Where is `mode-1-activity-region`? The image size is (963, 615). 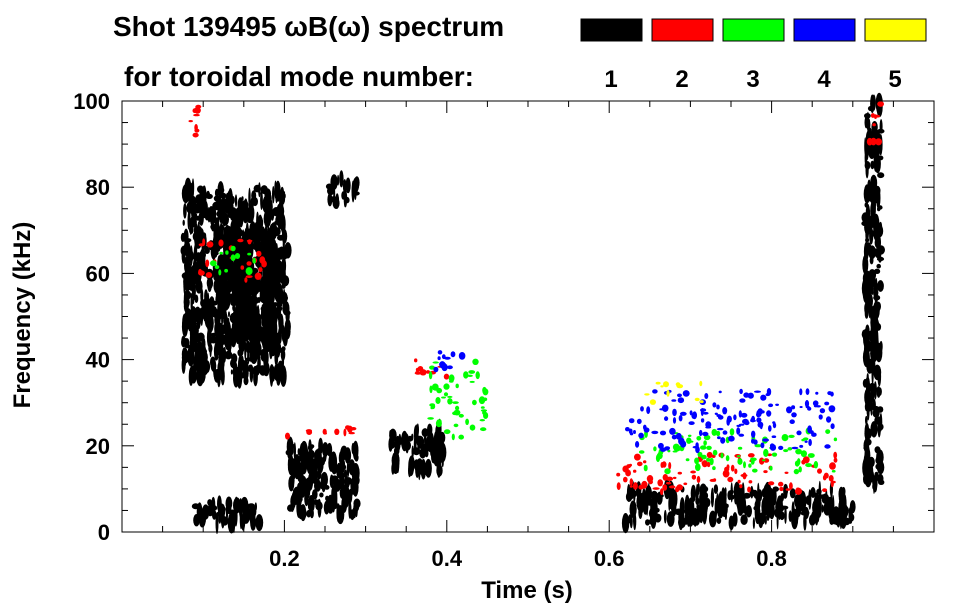
mode-1-activity-region is located at coordinates (738, 506).